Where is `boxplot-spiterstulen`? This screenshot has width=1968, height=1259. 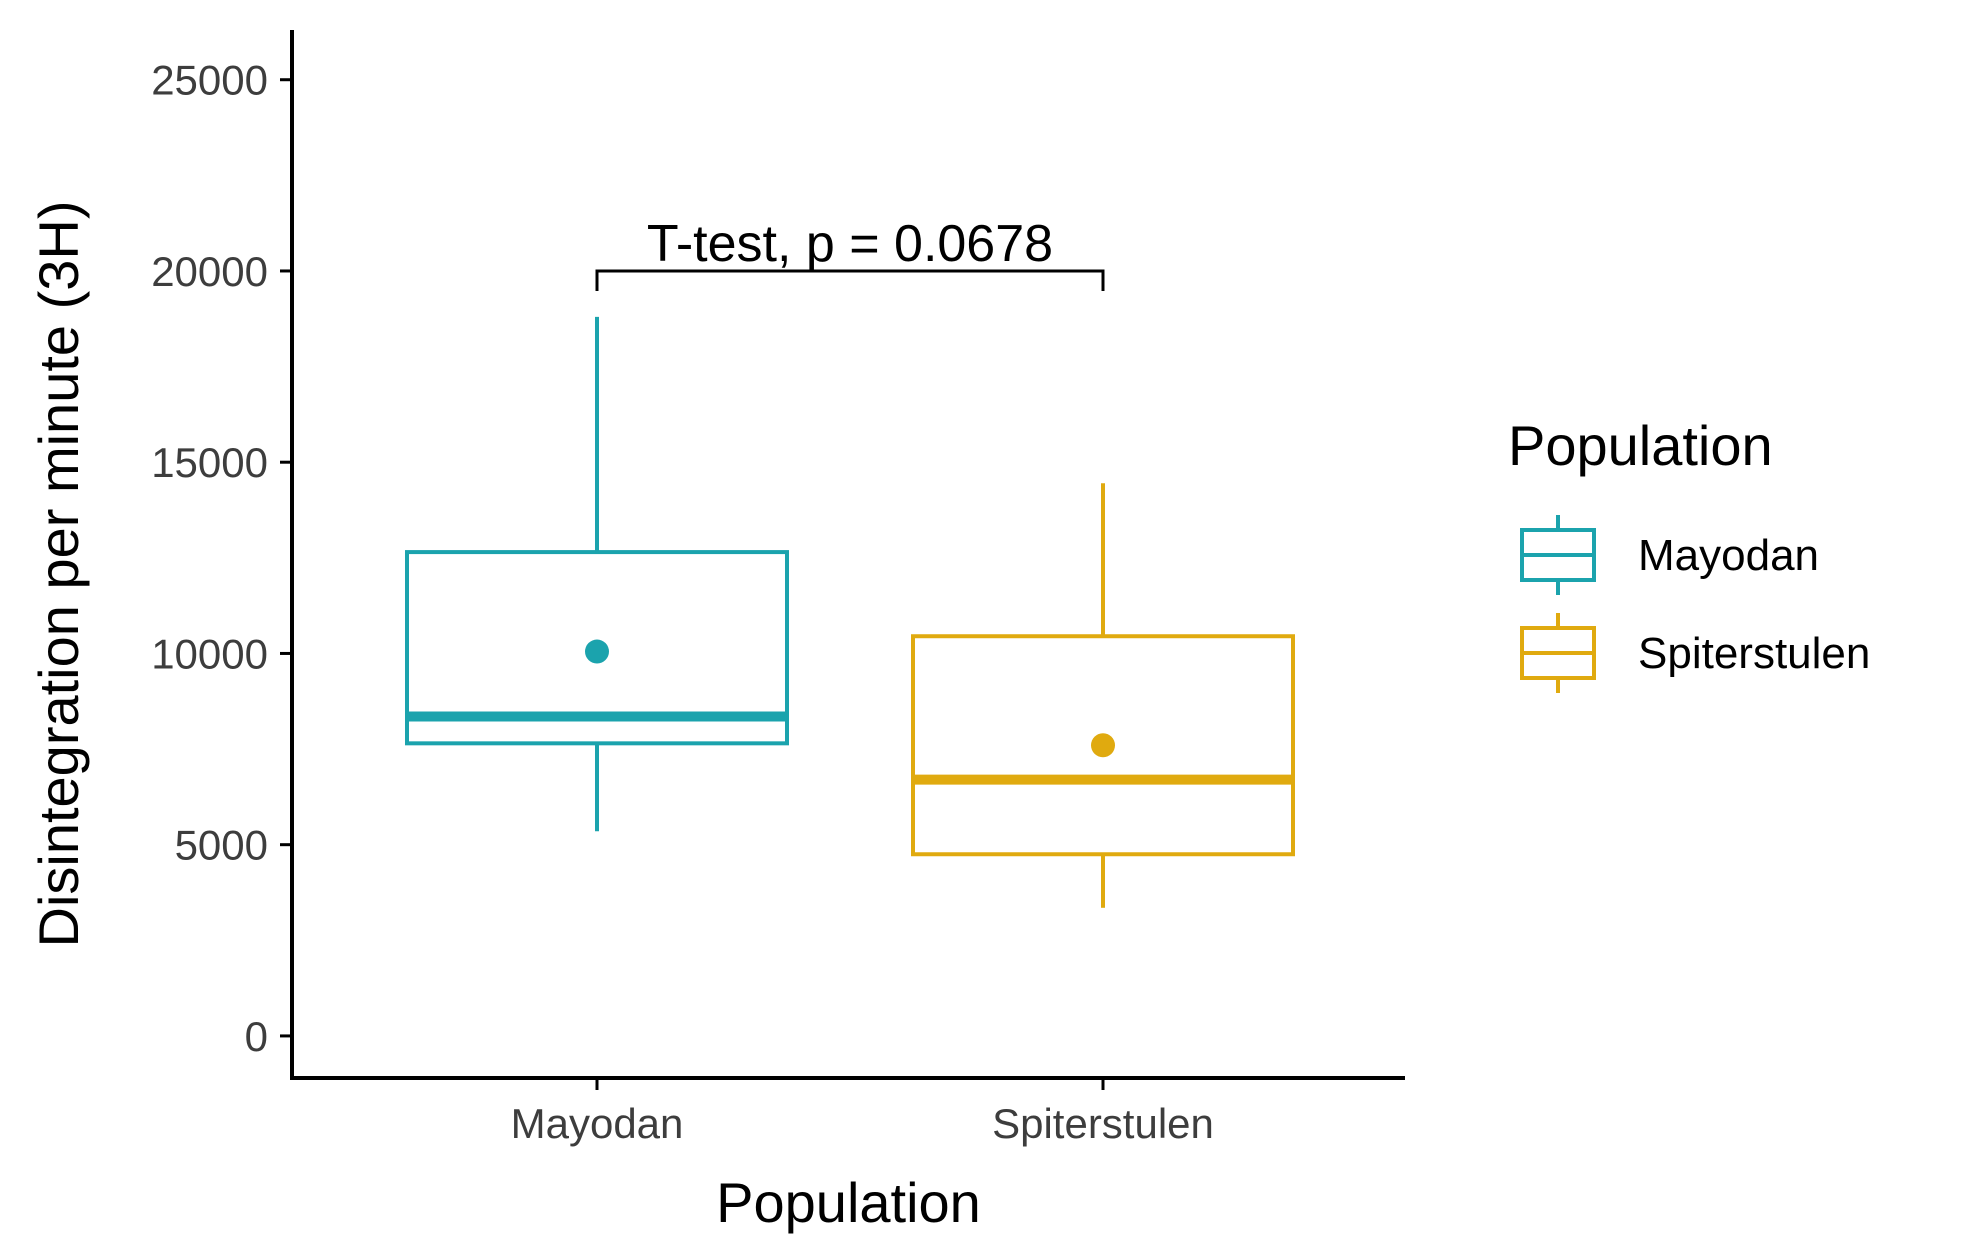
boxplot-spiterstulen is located at coordinates (1103, 695).